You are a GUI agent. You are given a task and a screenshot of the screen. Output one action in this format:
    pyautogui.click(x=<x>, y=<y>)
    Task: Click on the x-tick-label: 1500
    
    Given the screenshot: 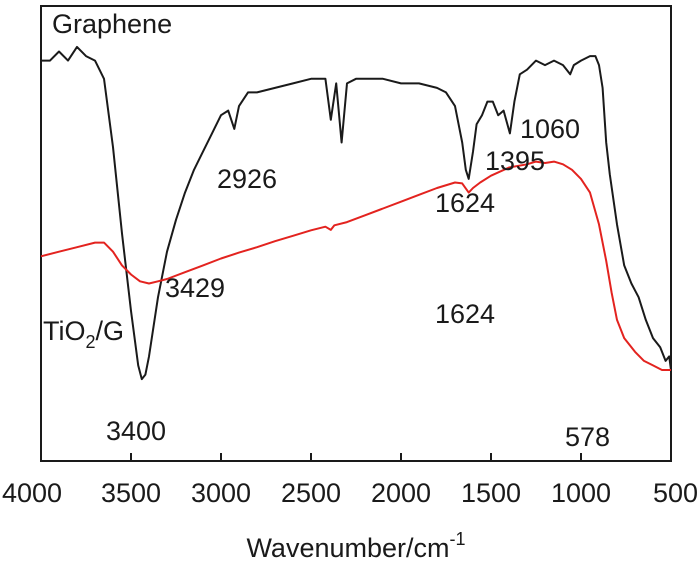 What is the action you would take?
    pyautogui.click(x=491, y=493)
    